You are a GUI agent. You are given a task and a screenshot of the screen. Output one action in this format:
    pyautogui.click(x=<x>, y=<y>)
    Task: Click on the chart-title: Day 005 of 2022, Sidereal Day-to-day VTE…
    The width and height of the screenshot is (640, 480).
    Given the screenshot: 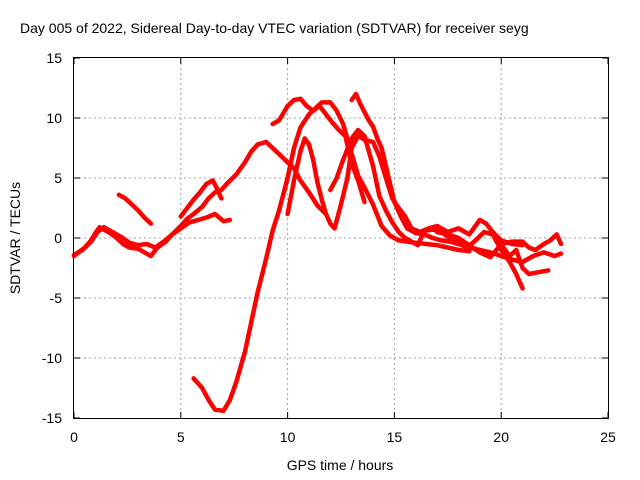 What is the action you would take?
    pyautogui.click(x=274, y=28)
    